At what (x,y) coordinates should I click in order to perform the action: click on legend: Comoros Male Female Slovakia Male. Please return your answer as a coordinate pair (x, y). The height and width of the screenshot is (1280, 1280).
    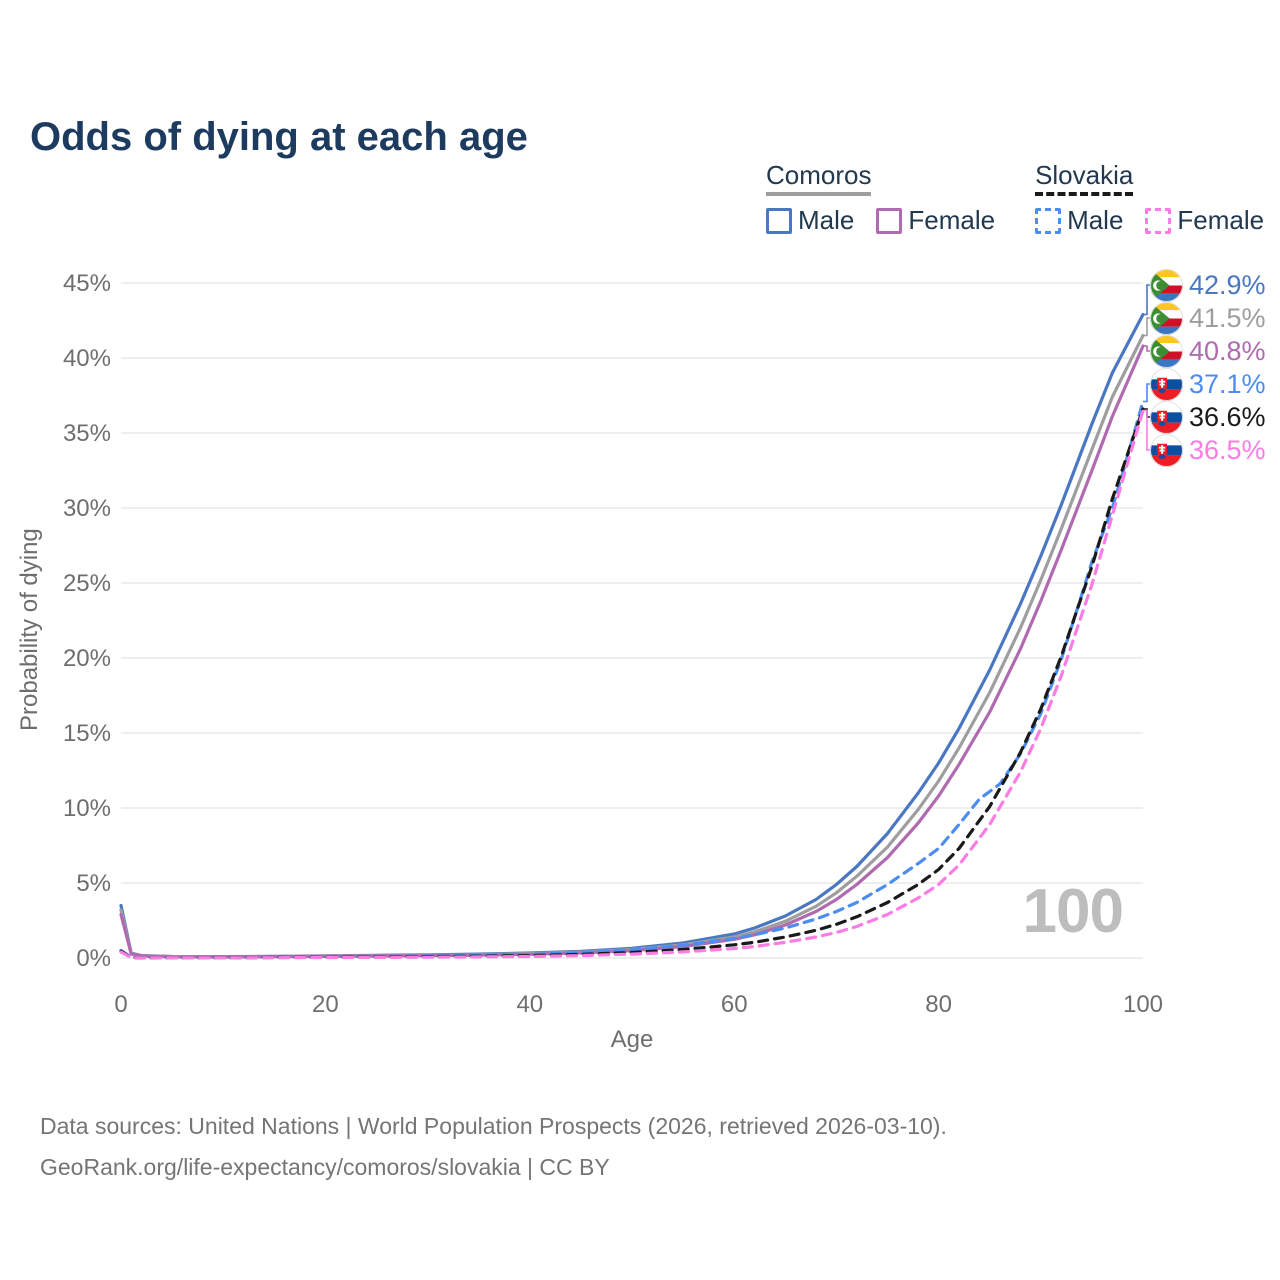
    Looking at the image, I should click on (1015, 198).